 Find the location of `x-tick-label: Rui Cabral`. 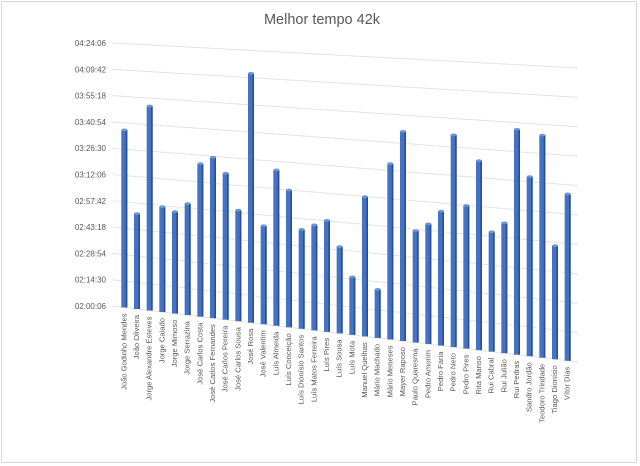

x-tick-label: Rui Cabral is located at coordinates (491, 375).